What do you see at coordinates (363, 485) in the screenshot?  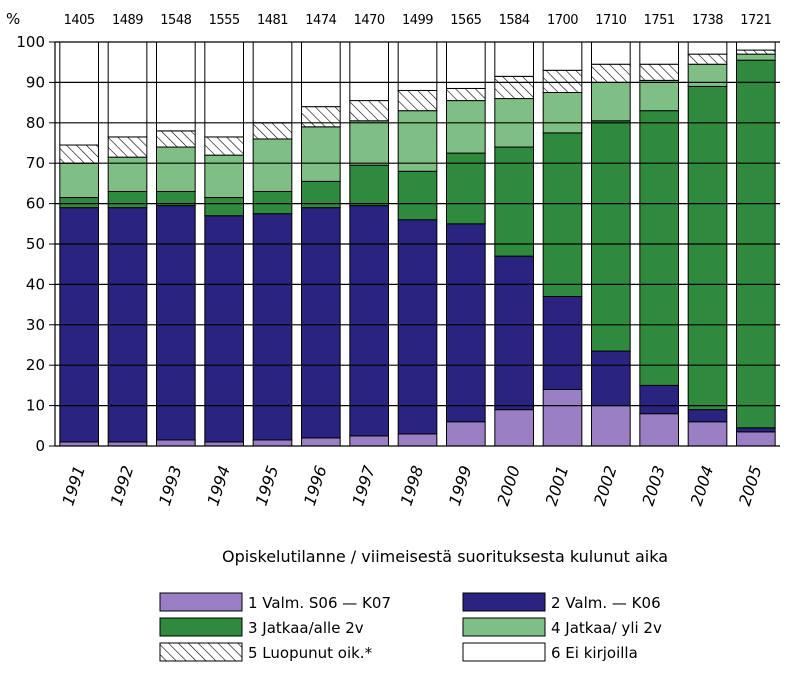 I see `x-tick-label-1997: 1997` at bounding box center [363, 485].